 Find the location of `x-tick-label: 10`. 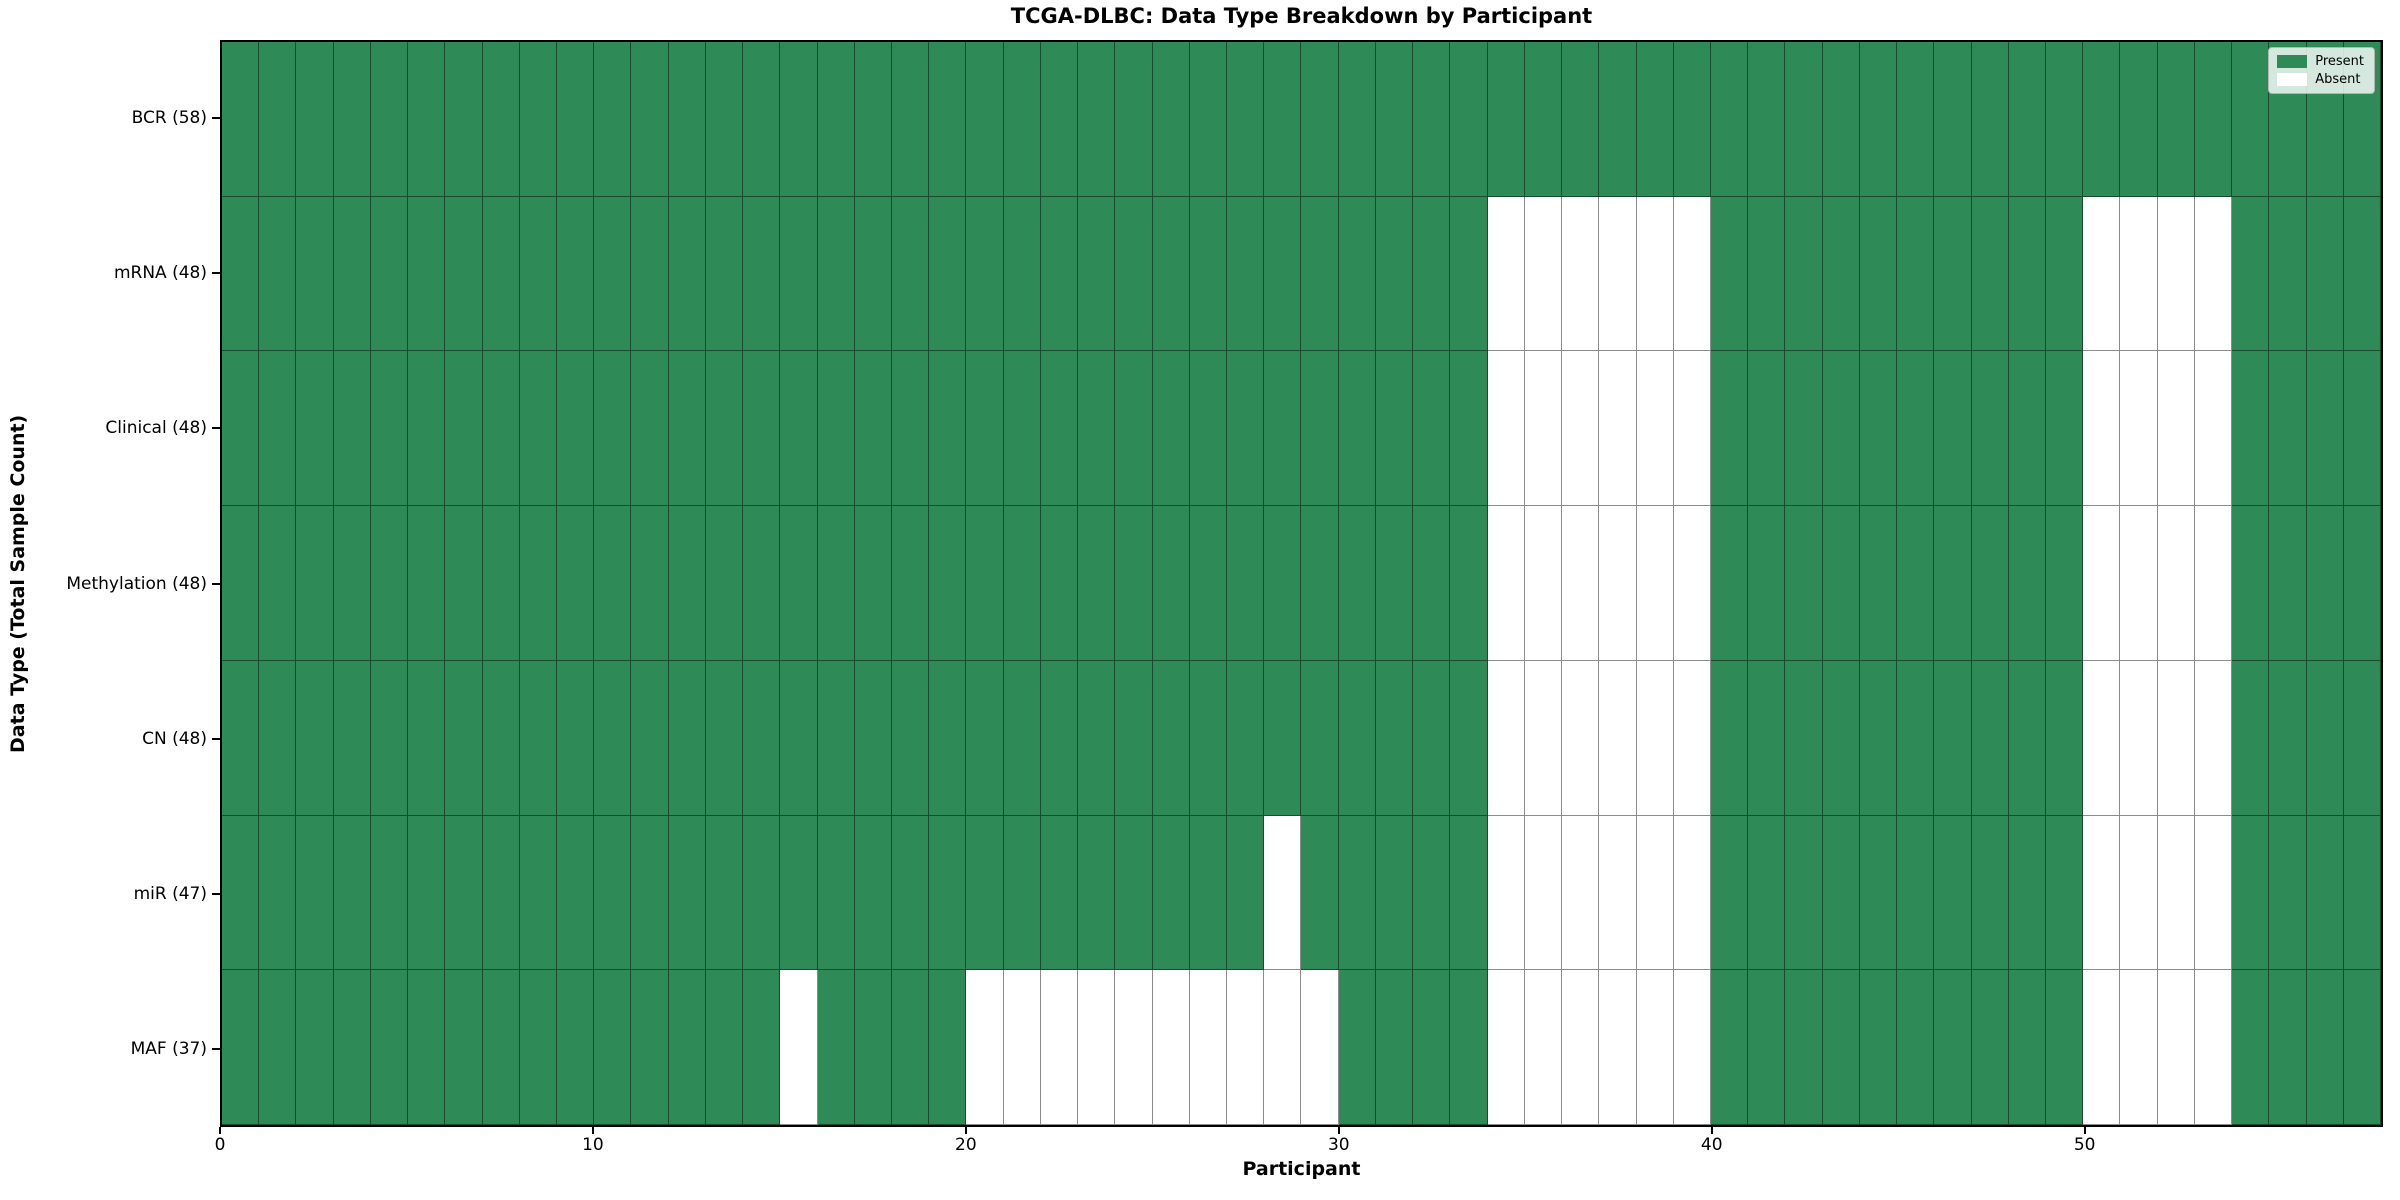

x-tick-label: 10 is located at coordinates (593, 1145).